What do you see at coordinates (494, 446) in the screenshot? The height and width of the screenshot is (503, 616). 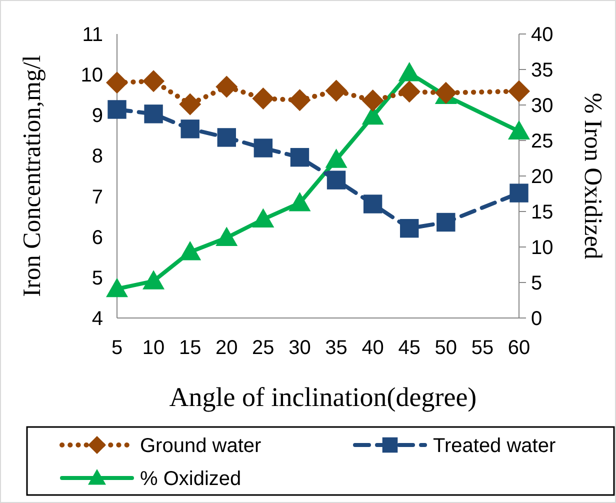 I see `legend-label: Treated water` at bounding box center [494, 446].